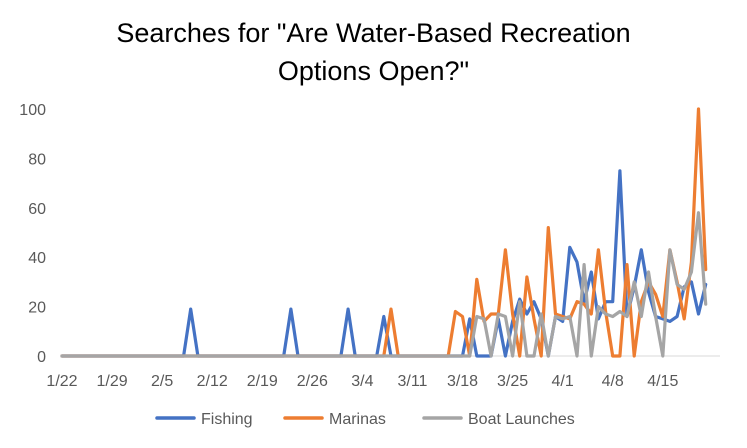  What do you see at coordinates (162, 381) in the screenshot?
I see `x-tick-label: 2/5` at bounding box center [162, 381].